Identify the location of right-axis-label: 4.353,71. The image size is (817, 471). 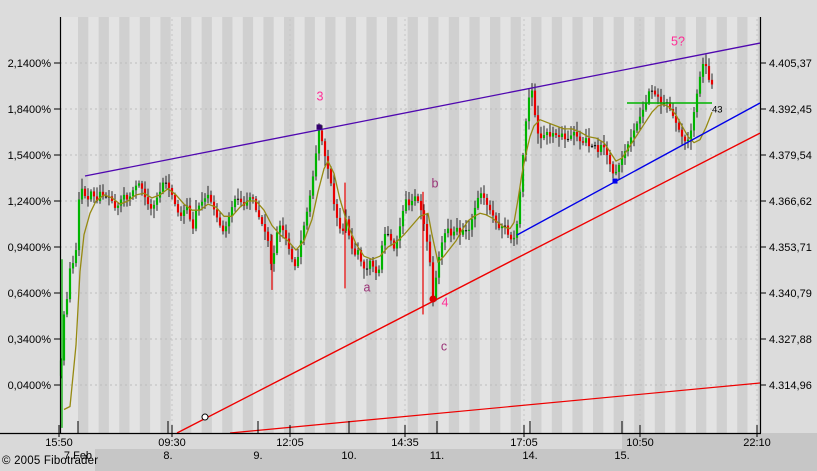
(790, 248).